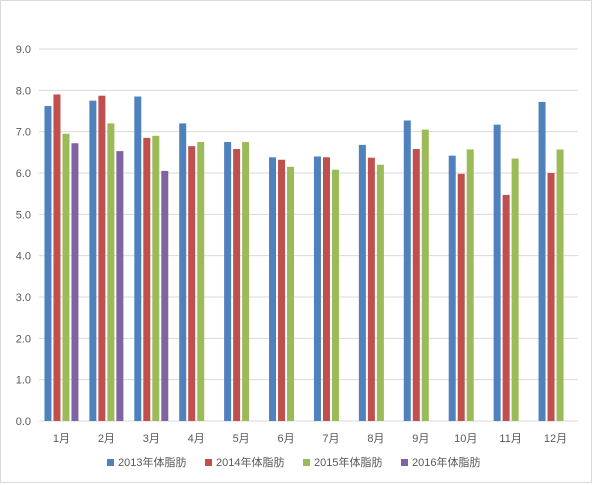 The height and width of the screenshot is (485, 600). Describe the element at coordinates (152, 462) in the screenshot. I see `legend-label: 2013年体脂肪` at that location.